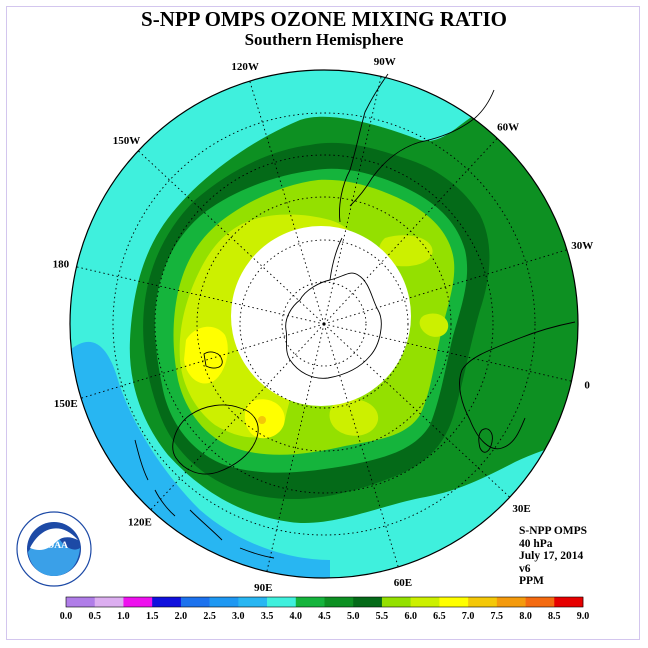  What do you see at coordinates (296, 616) in the screenshot?
I see `legend-tick-label: 4.0` at bounding box center [296, 616].